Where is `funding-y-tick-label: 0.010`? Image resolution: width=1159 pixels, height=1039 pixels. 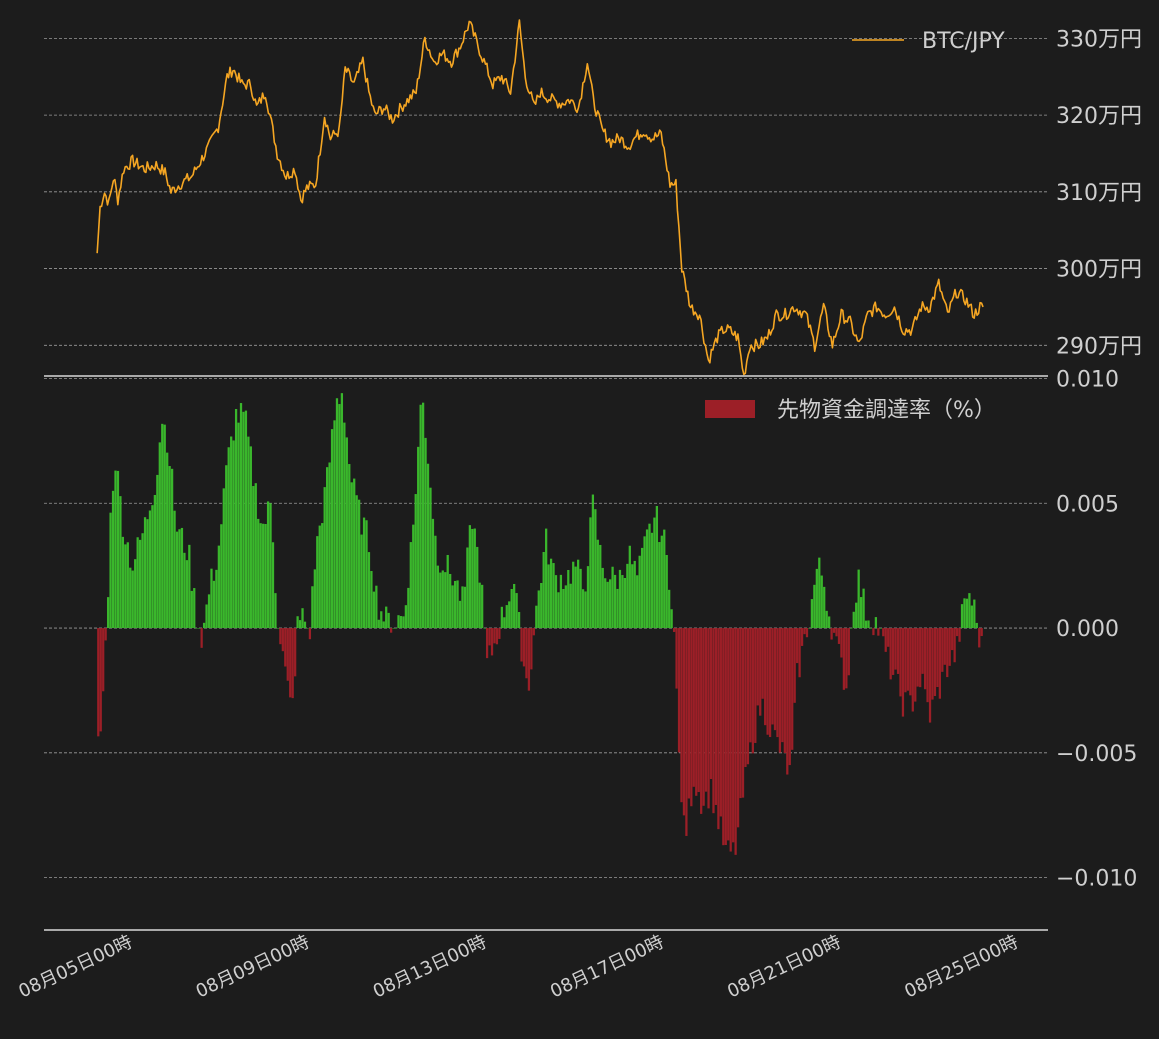
funding-y-tick-label: 0.010 is located at coordinates (1087, 379).